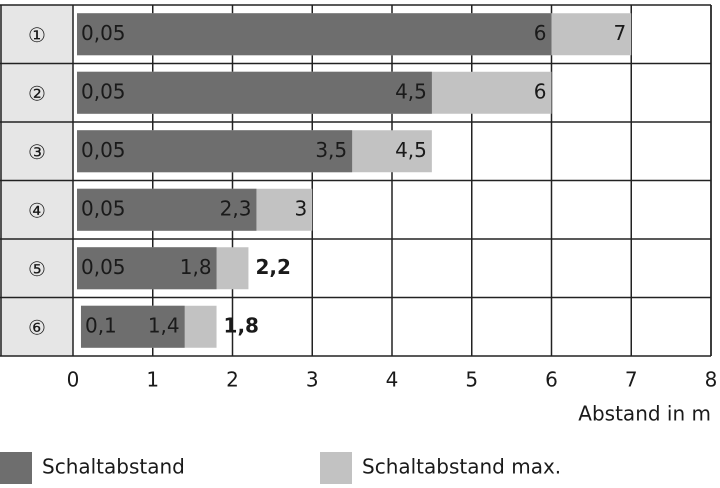 Image resolution: width=720 pixels, height=488 pixels. What do you see at coordinates (471, 380) in the screenshot?
I see `x-tick-label: 5` at bounding box center [471, 380].